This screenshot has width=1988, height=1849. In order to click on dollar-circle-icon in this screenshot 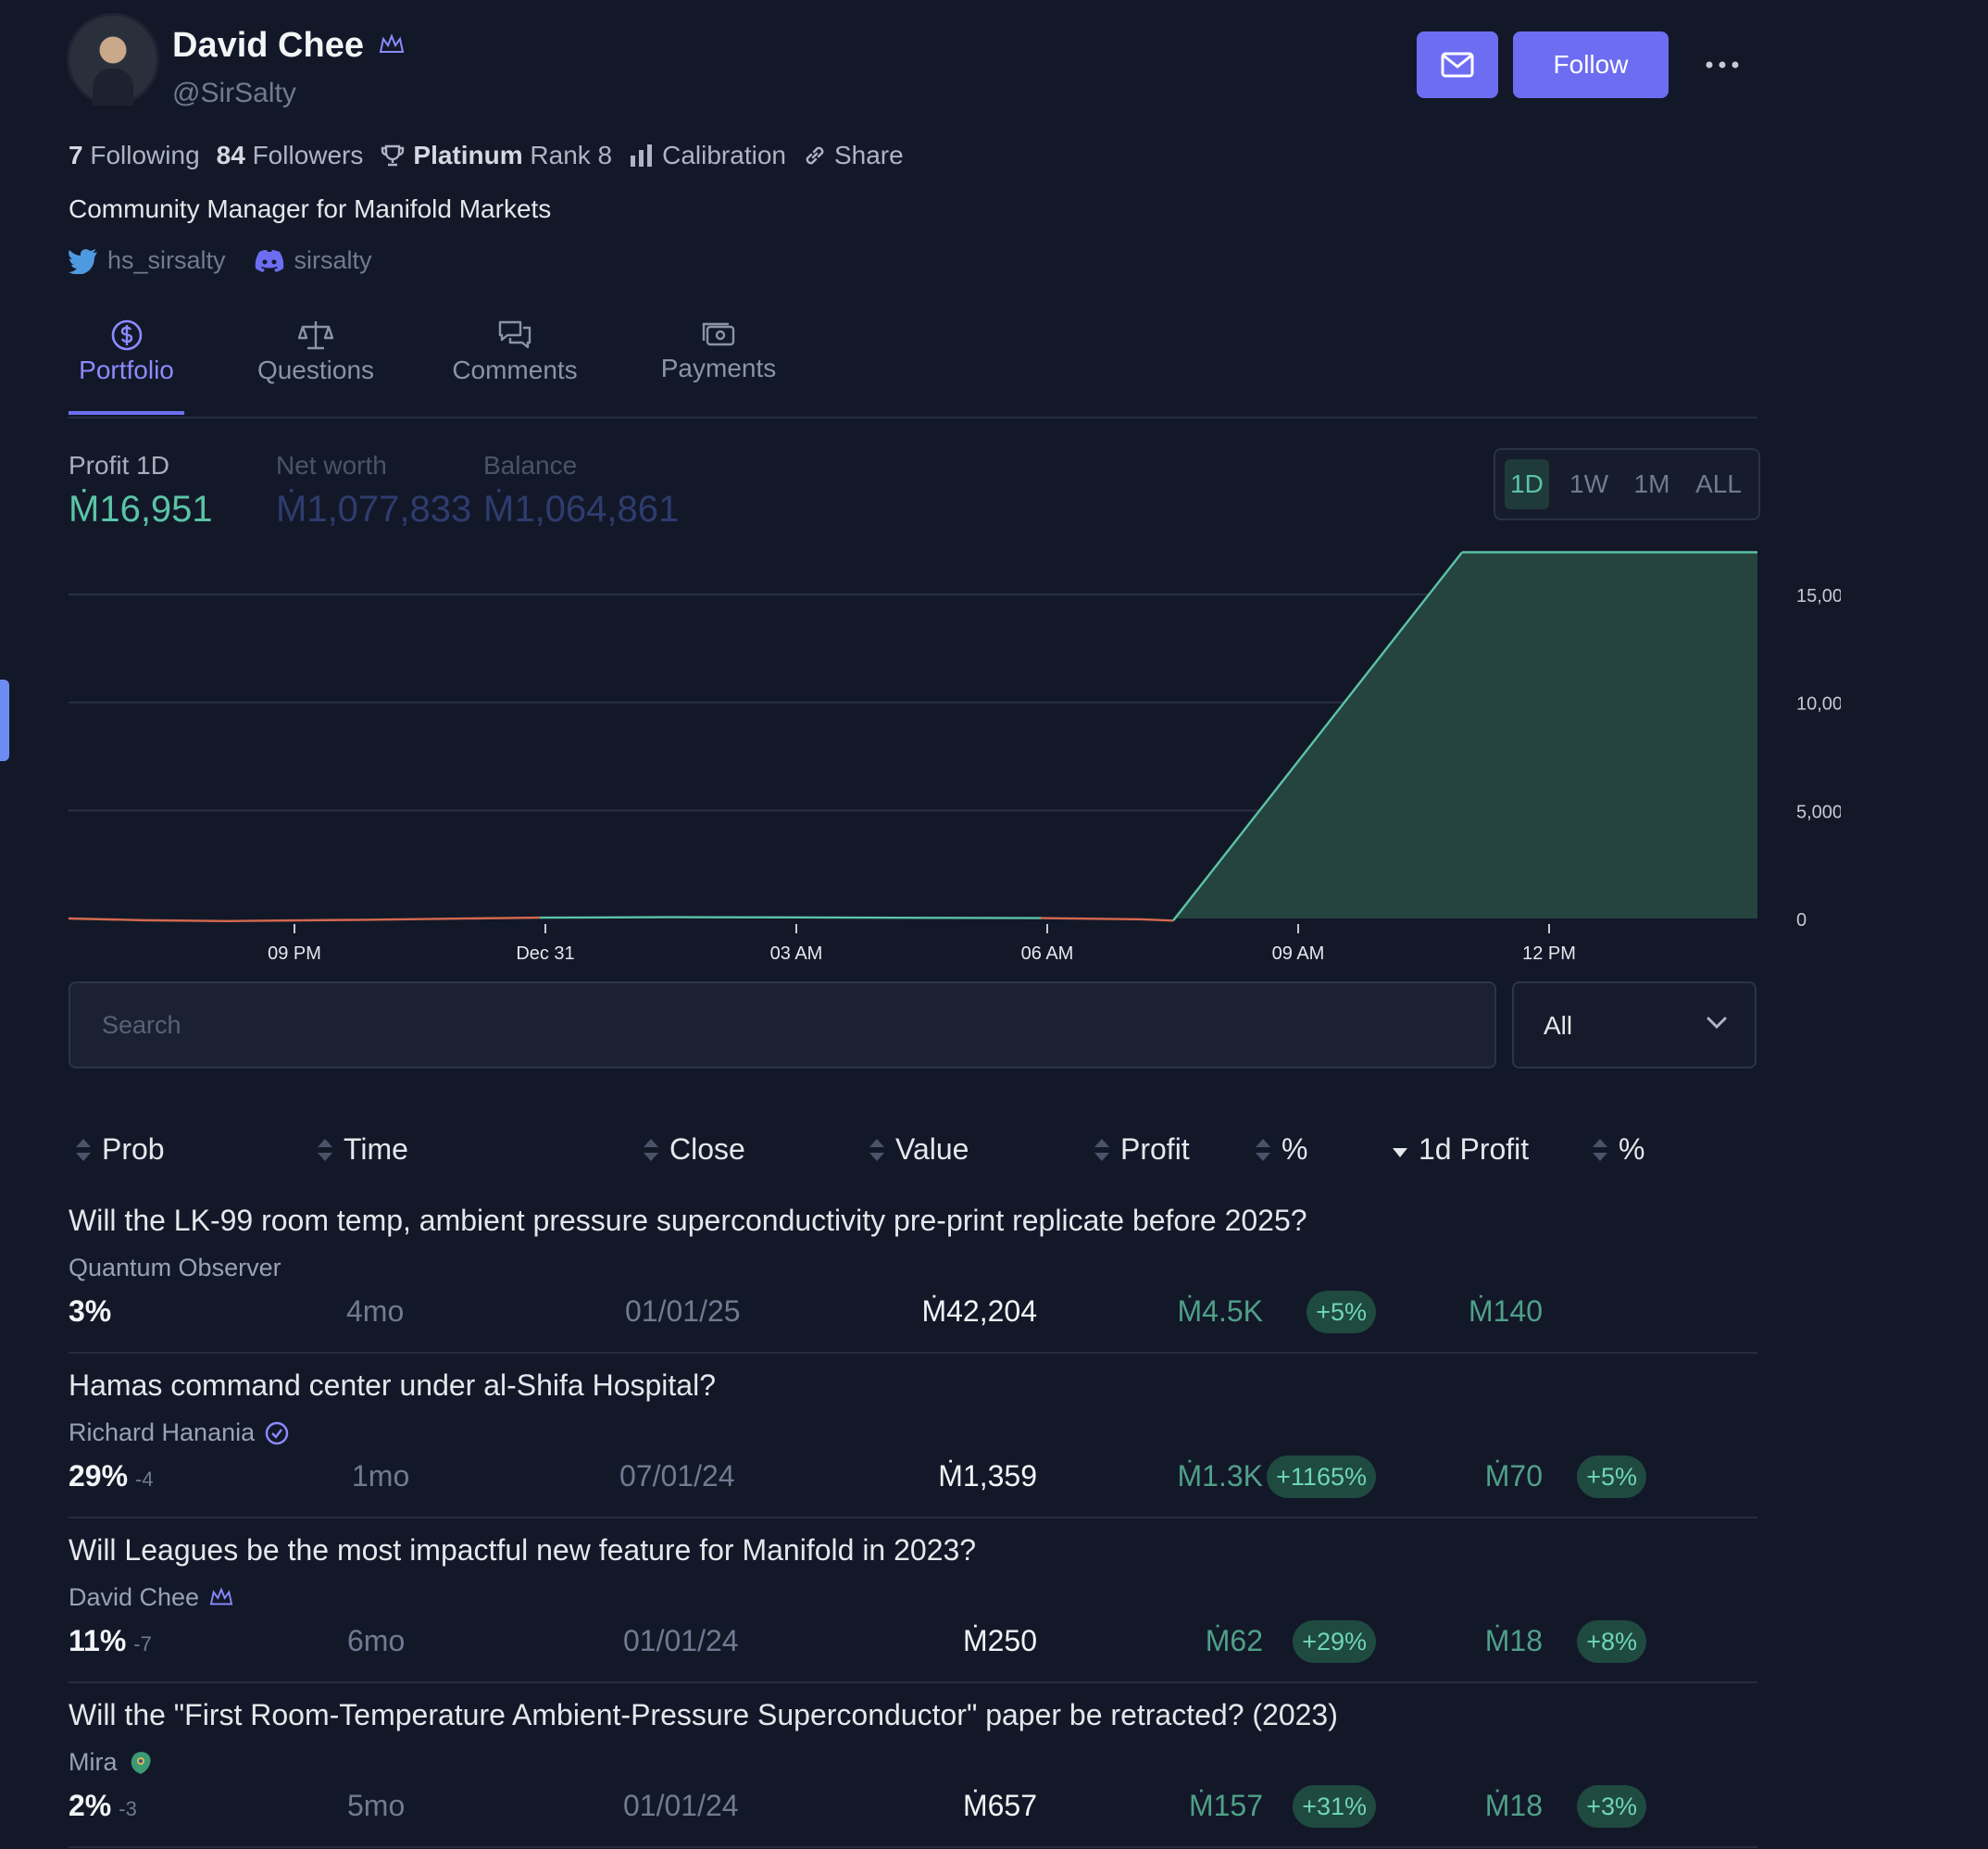, I will do `click(126, 335)`.